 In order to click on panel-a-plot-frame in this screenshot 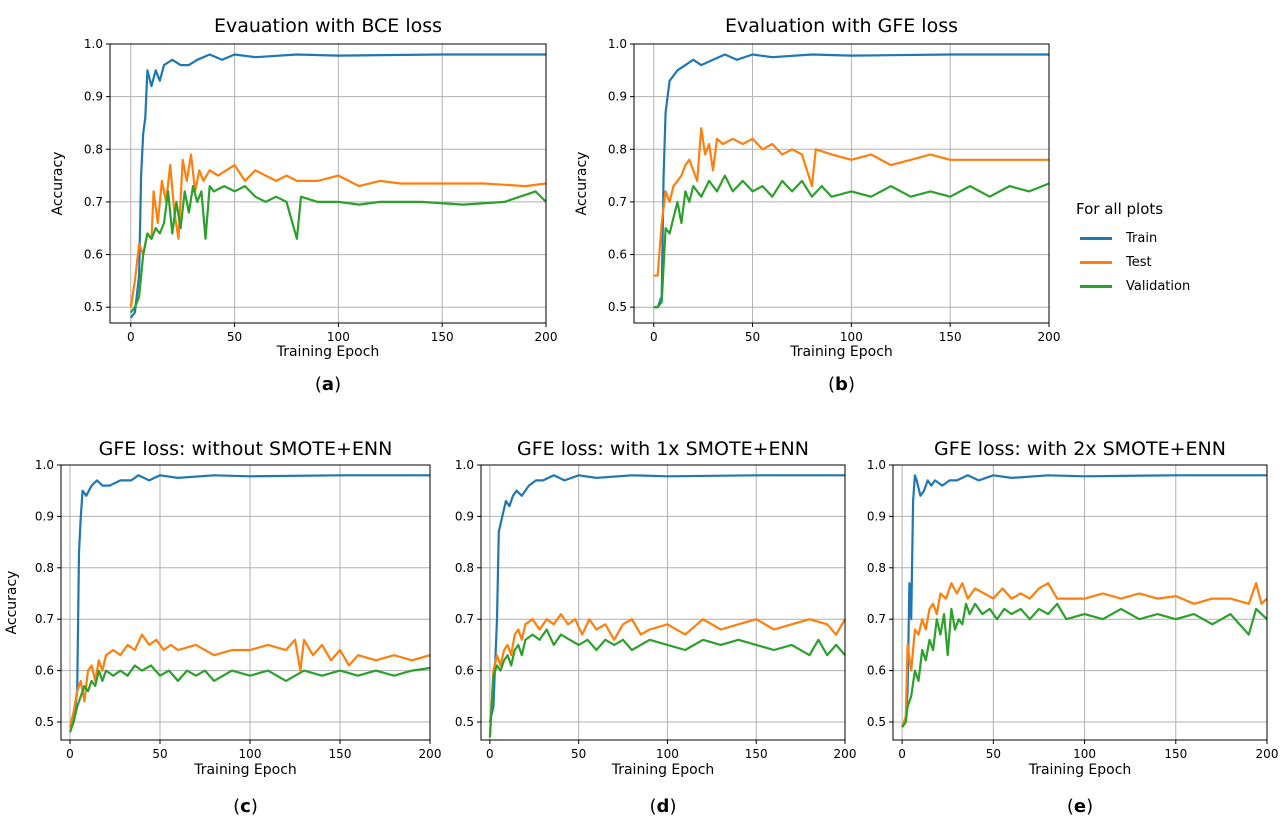, I will do `click(328, 183)`.